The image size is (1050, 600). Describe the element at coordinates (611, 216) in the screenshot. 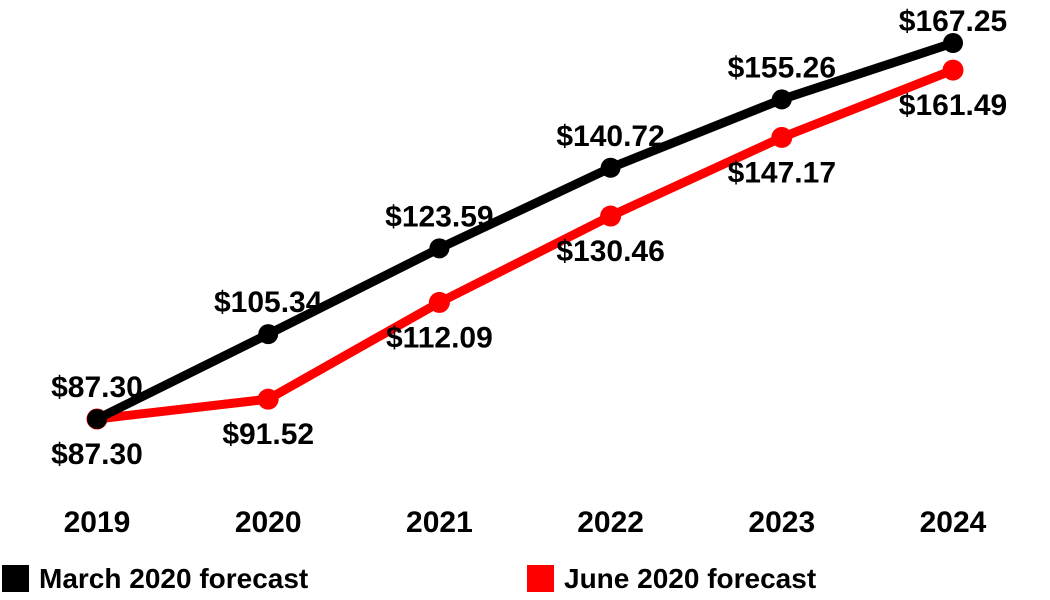

I see `data-point-series1-2022` at that location.